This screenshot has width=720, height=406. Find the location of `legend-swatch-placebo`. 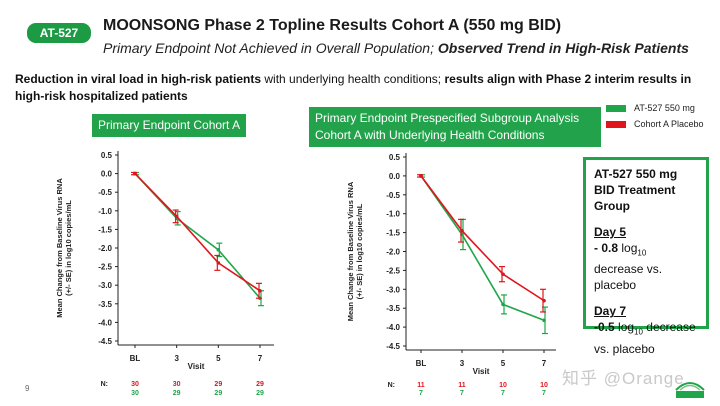

legend-swatch-placebo is located at coordinates (616, 124).